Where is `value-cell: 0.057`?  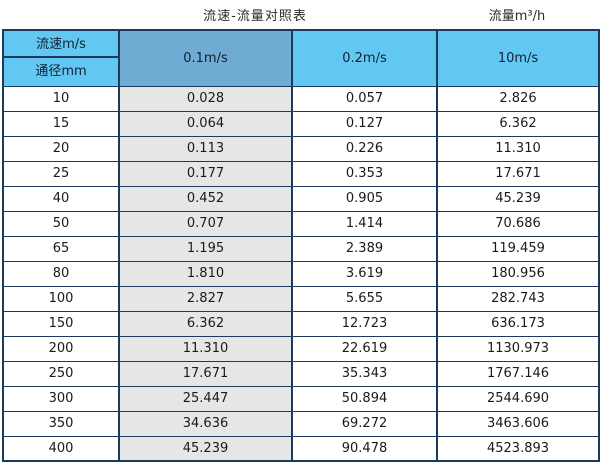 value-cell: 0.057 is located at coordinates (364, 98).